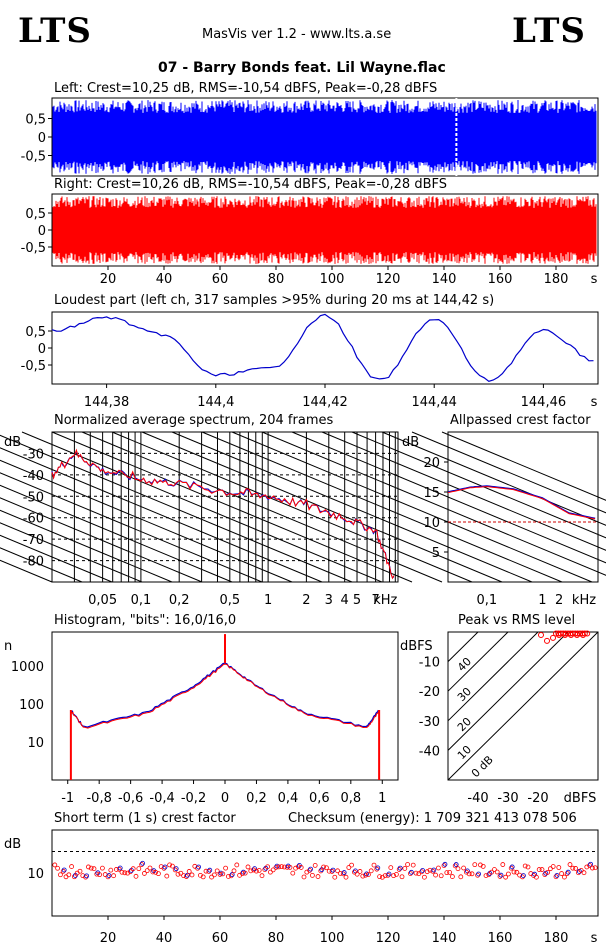 Image resolution: width=606 pixels, height=946 pixels. Describe the element at coordinates (464, 752) in the screenshot. I see `pvr-diag-label: 10` at that location.